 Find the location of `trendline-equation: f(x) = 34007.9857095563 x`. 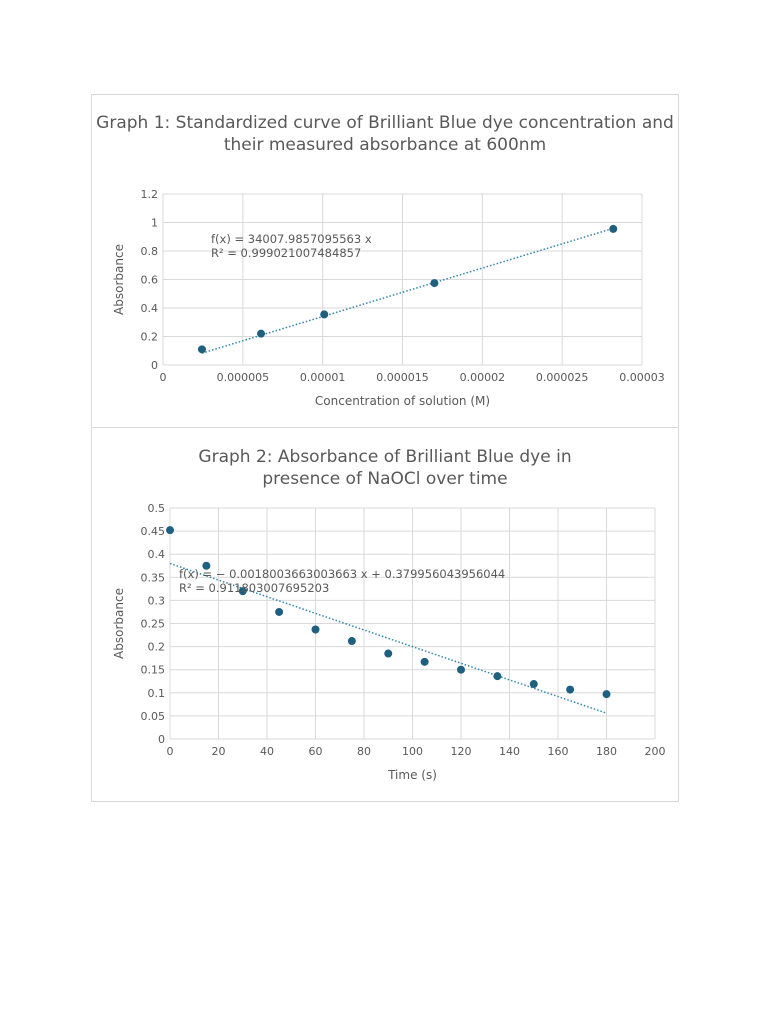

trendline-equation: f(x) = 34007.9857095563 x is located at coordinates (291, 239).